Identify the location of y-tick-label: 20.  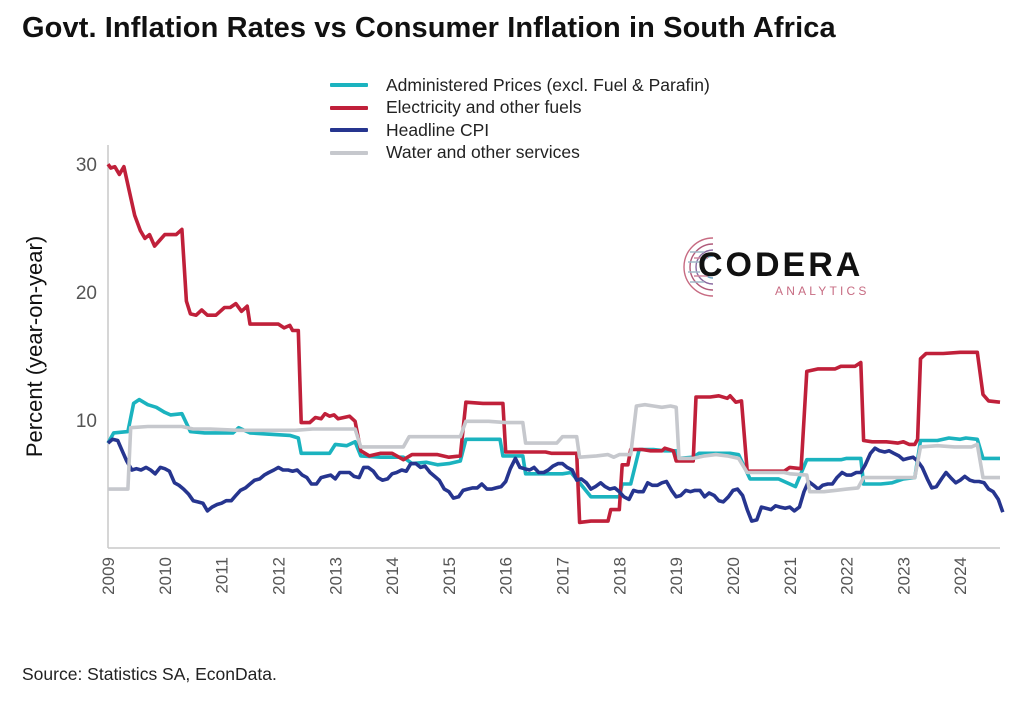
(86, 293).